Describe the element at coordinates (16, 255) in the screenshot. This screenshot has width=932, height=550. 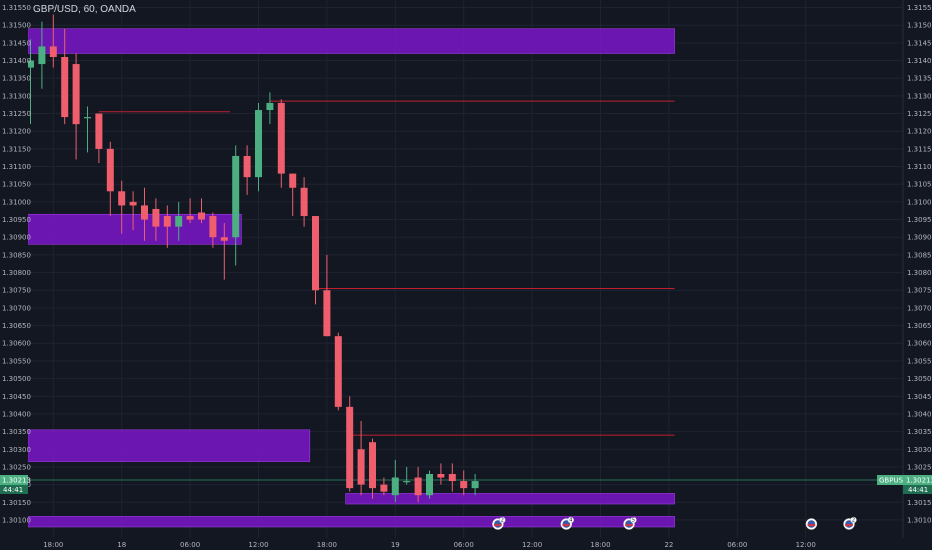
I see `left-tick-label: 1.30850` at that location.